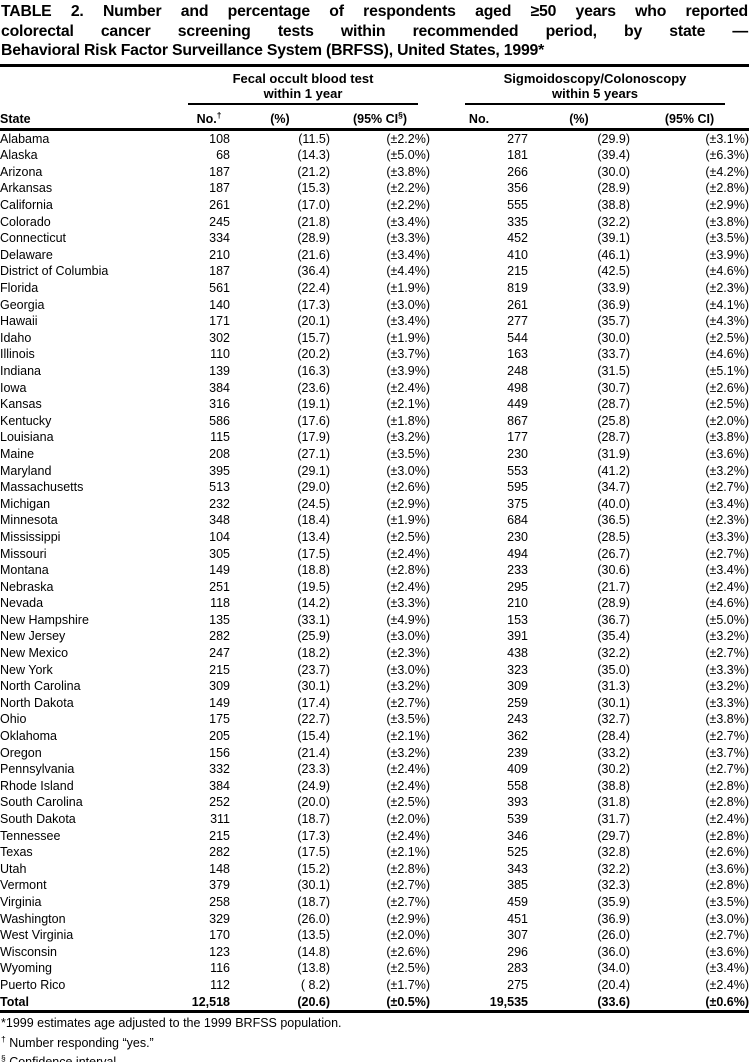 This screenshot has height=1062, width=749. What do you see at coordinates (313, 968) in the screenshot?
I see `value-cell: (13.8)` at bounding box center [313, 968].